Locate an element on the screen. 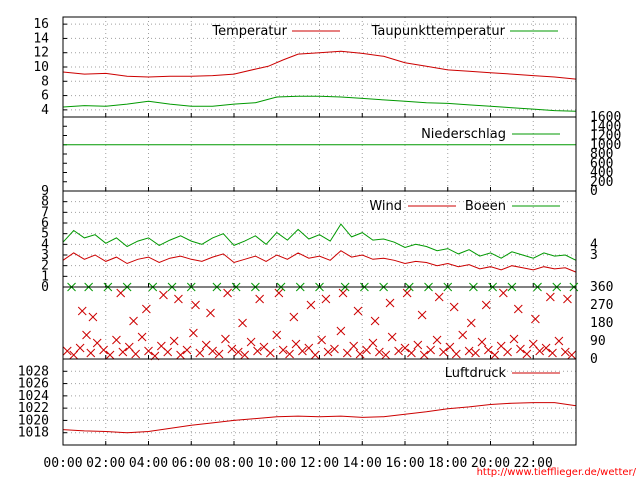 The height and width of the screenshot is (480, 640). legend-label-niederschlag: Niederschlag is located at coordinates (463, 134).